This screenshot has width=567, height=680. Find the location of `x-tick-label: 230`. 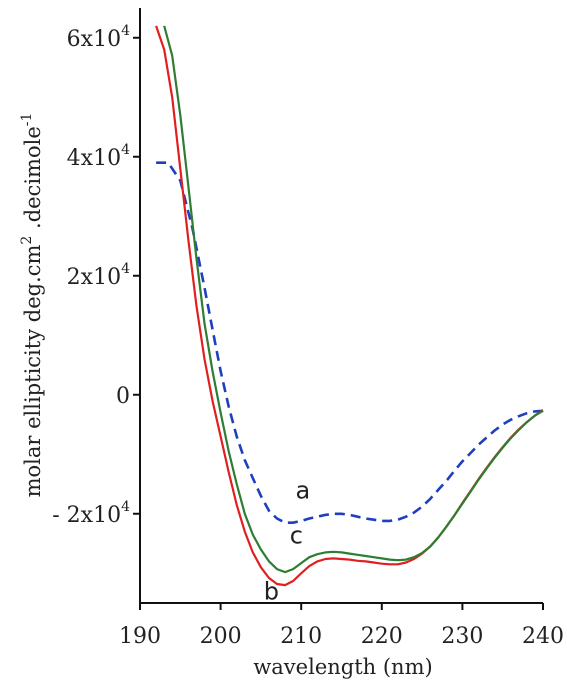

x-tick-label: 230 is located at coordinates (462, 636).